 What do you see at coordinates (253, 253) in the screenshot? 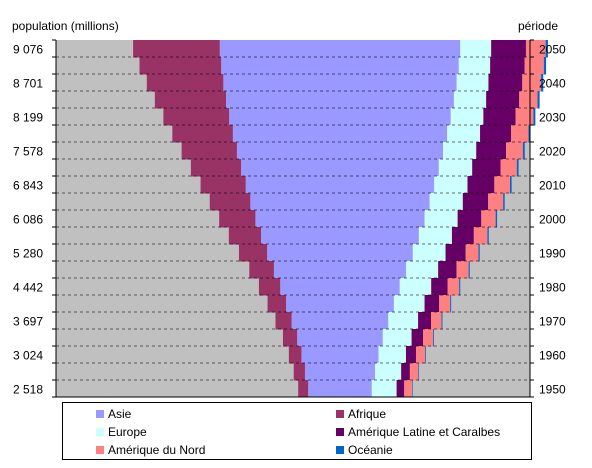
I see `bar-afrique-1990` at bounding box center [253, 253].